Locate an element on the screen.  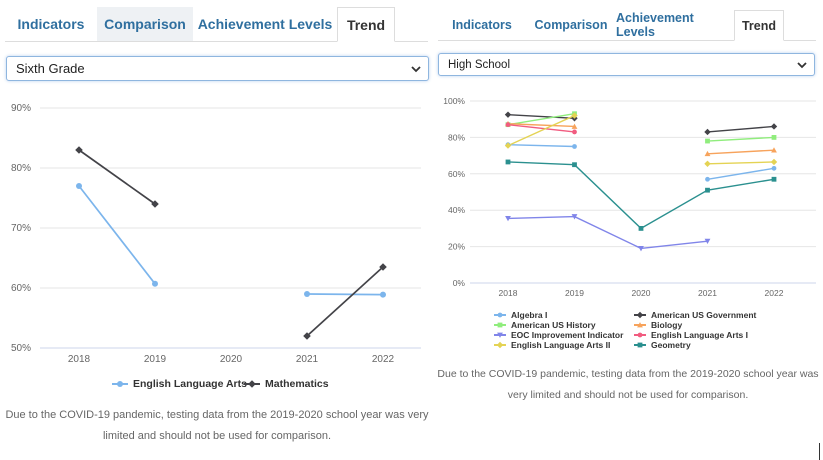
legend-item: Mathematics is located at coordinates (286, 384).